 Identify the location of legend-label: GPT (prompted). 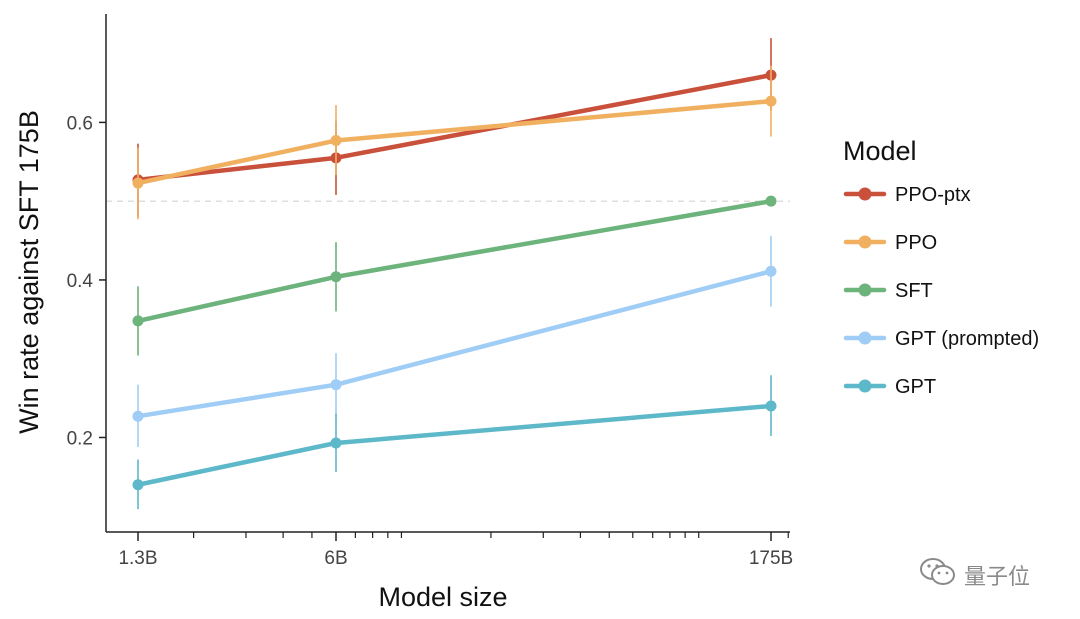
(967, 339).